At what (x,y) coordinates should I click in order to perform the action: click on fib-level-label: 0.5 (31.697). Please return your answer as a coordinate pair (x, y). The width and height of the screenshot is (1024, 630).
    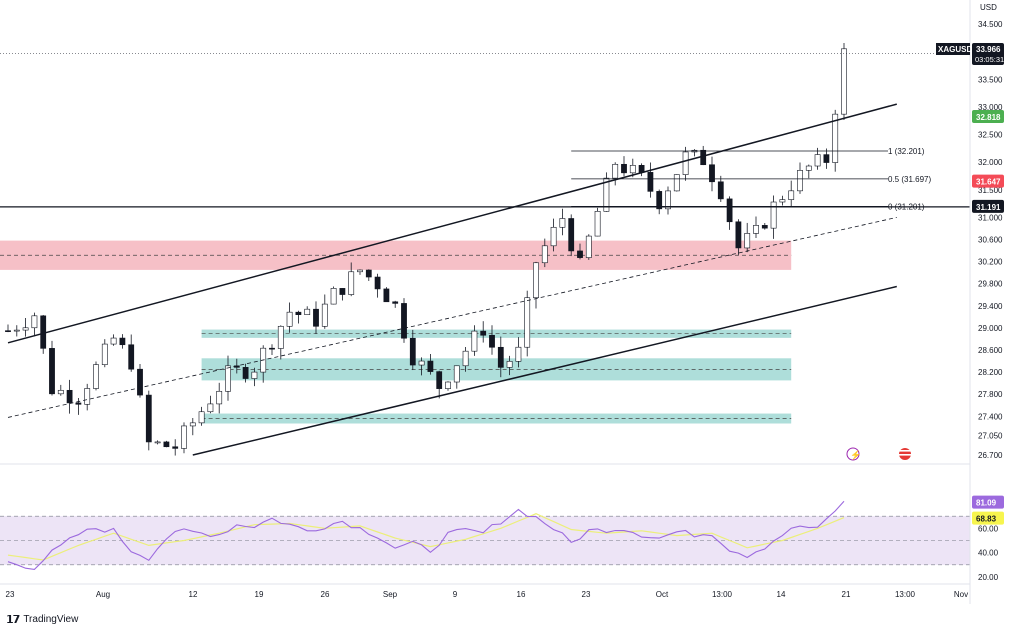
    Looking at the image, I should click on (909, 179).